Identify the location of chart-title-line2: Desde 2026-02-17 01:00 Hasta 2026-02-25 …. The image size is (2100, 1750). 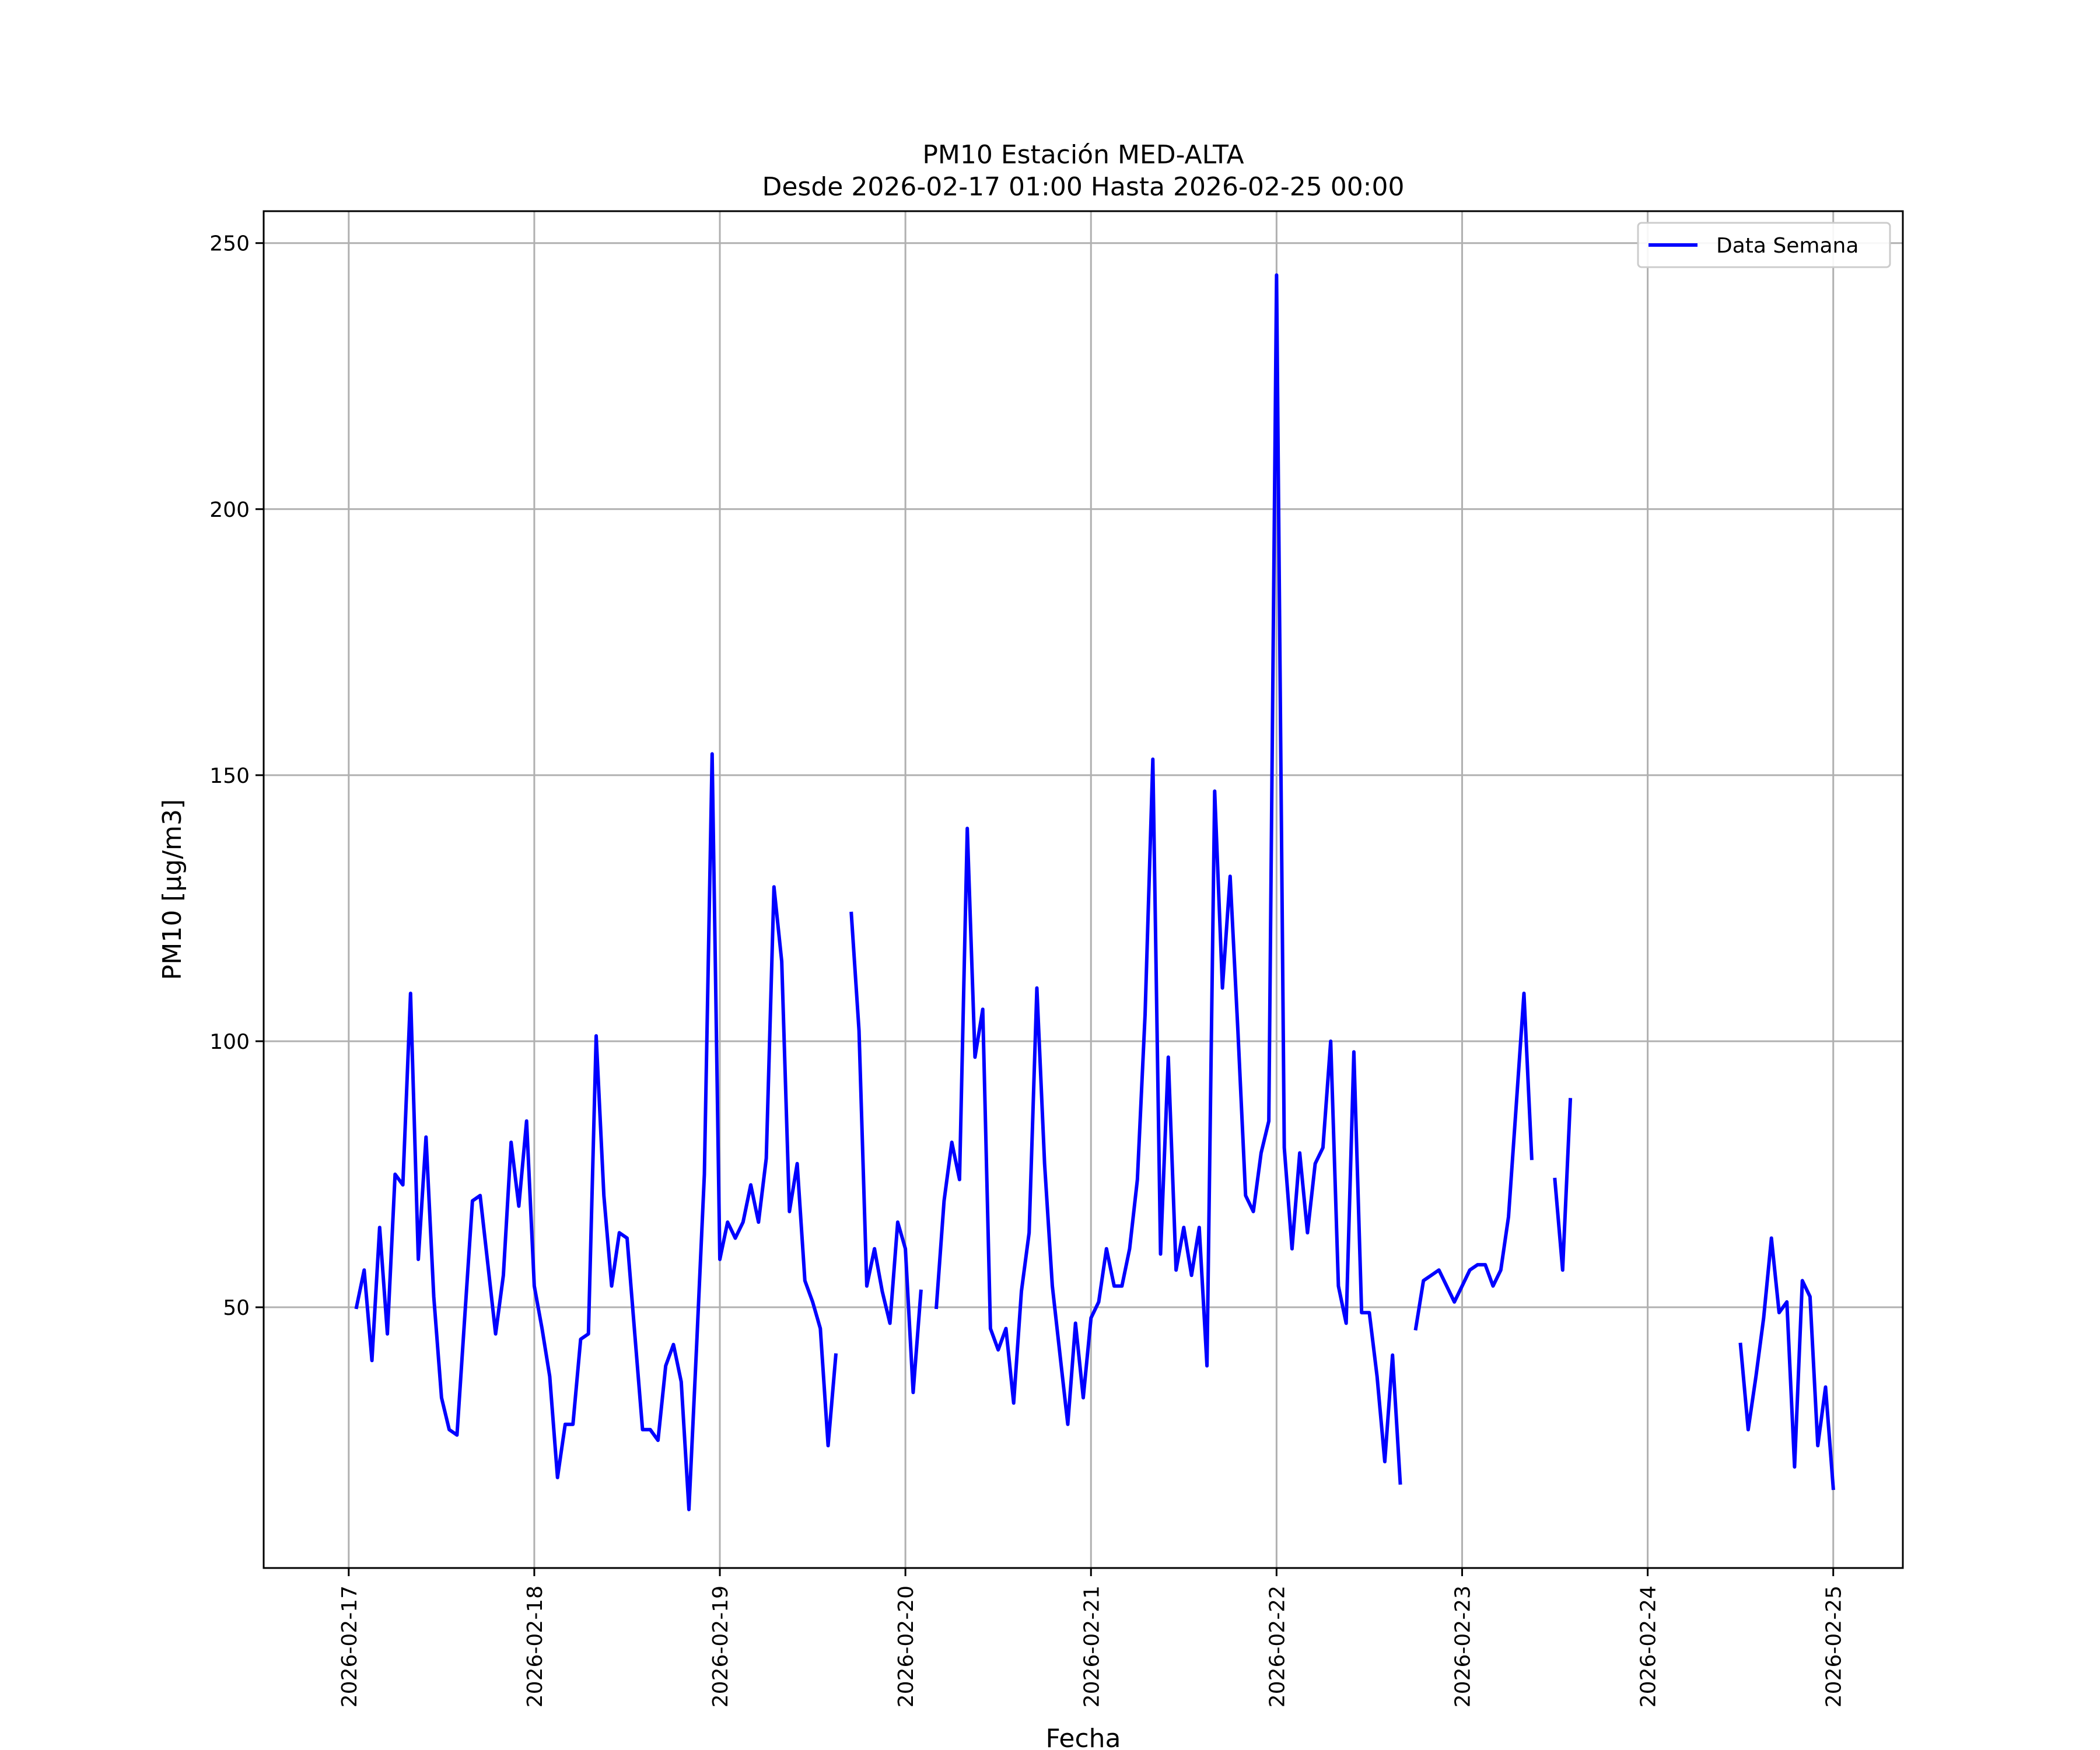
(1083, 187).